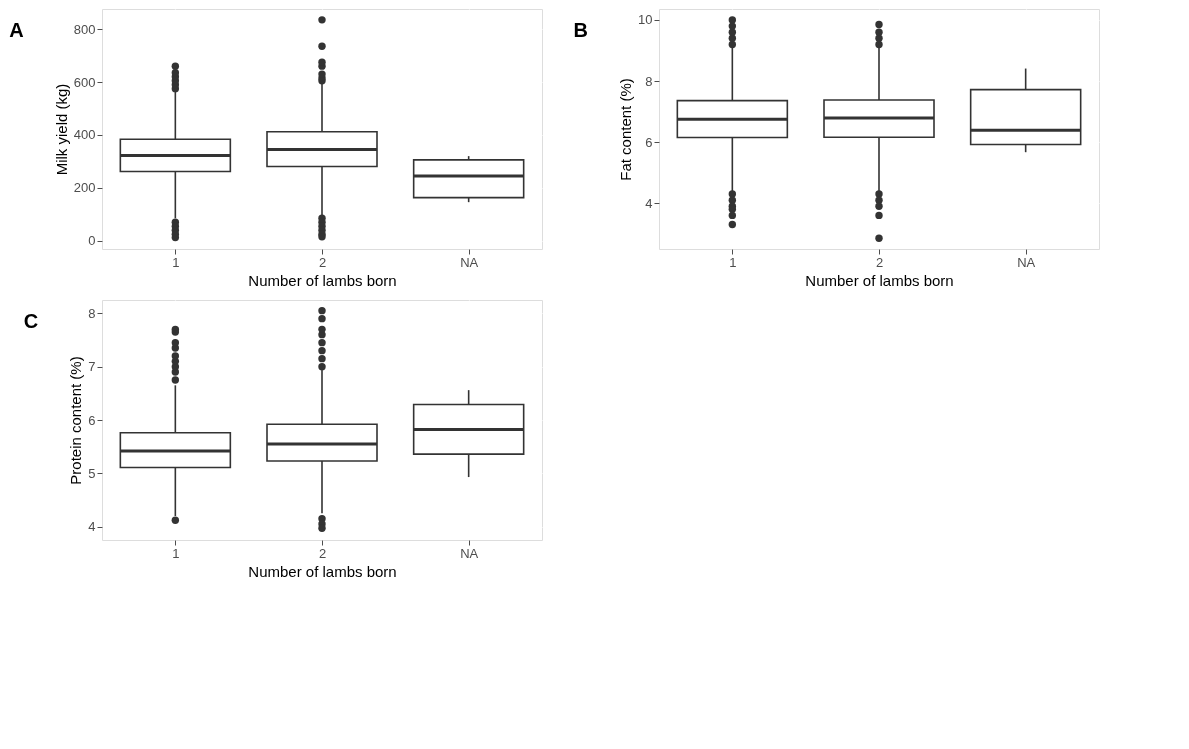  I want to click on y-tick-label: 200, so click(84, 188).